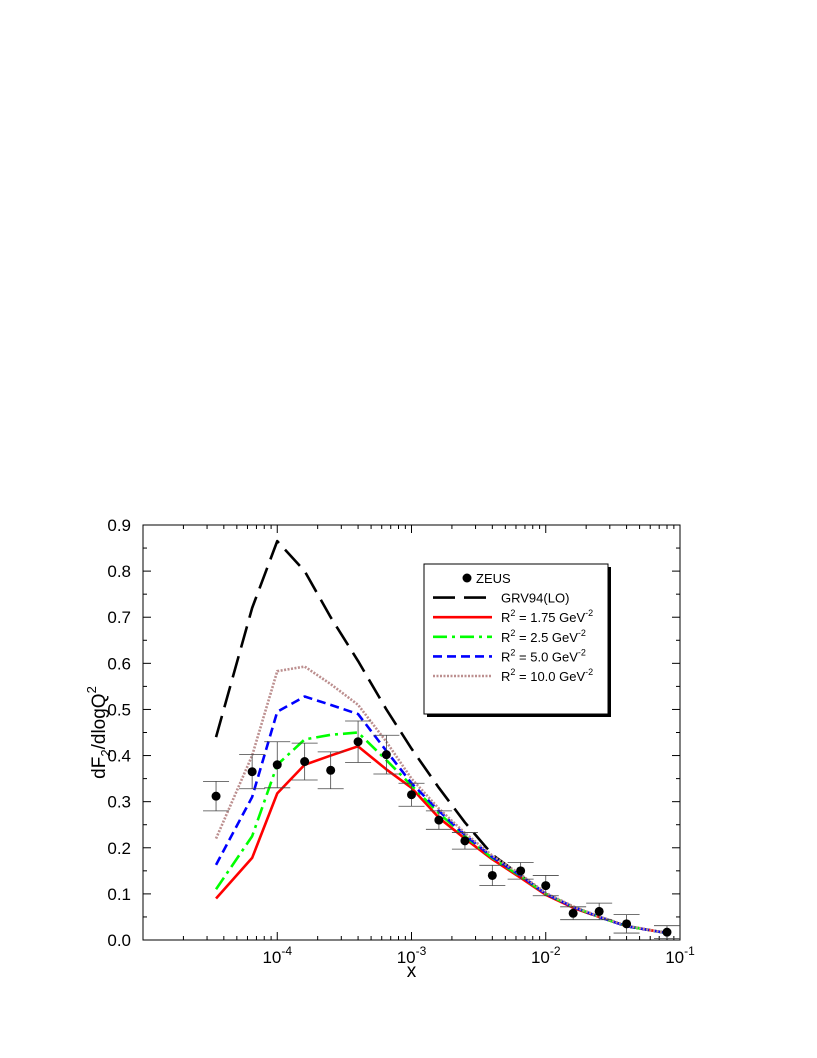  I want to click on y-tick-label: 0.6, so click(119, 663).